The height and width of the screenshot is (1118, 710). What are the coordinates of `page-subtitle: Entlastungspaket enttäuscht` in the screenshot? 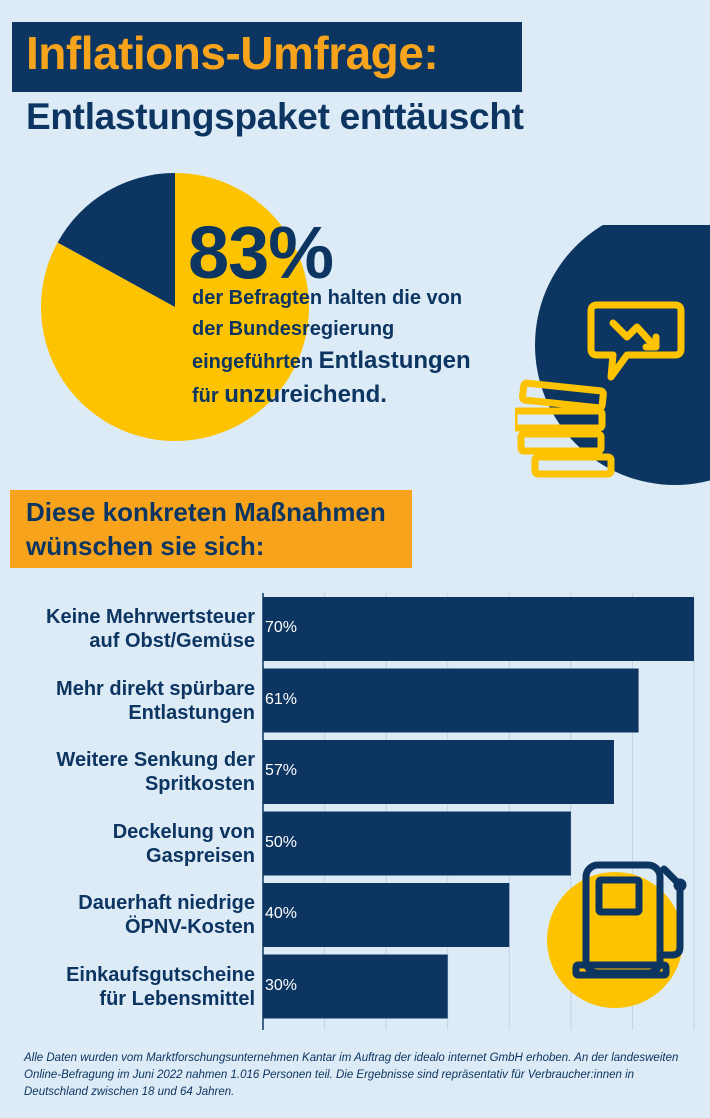 It's located at (275, 116).